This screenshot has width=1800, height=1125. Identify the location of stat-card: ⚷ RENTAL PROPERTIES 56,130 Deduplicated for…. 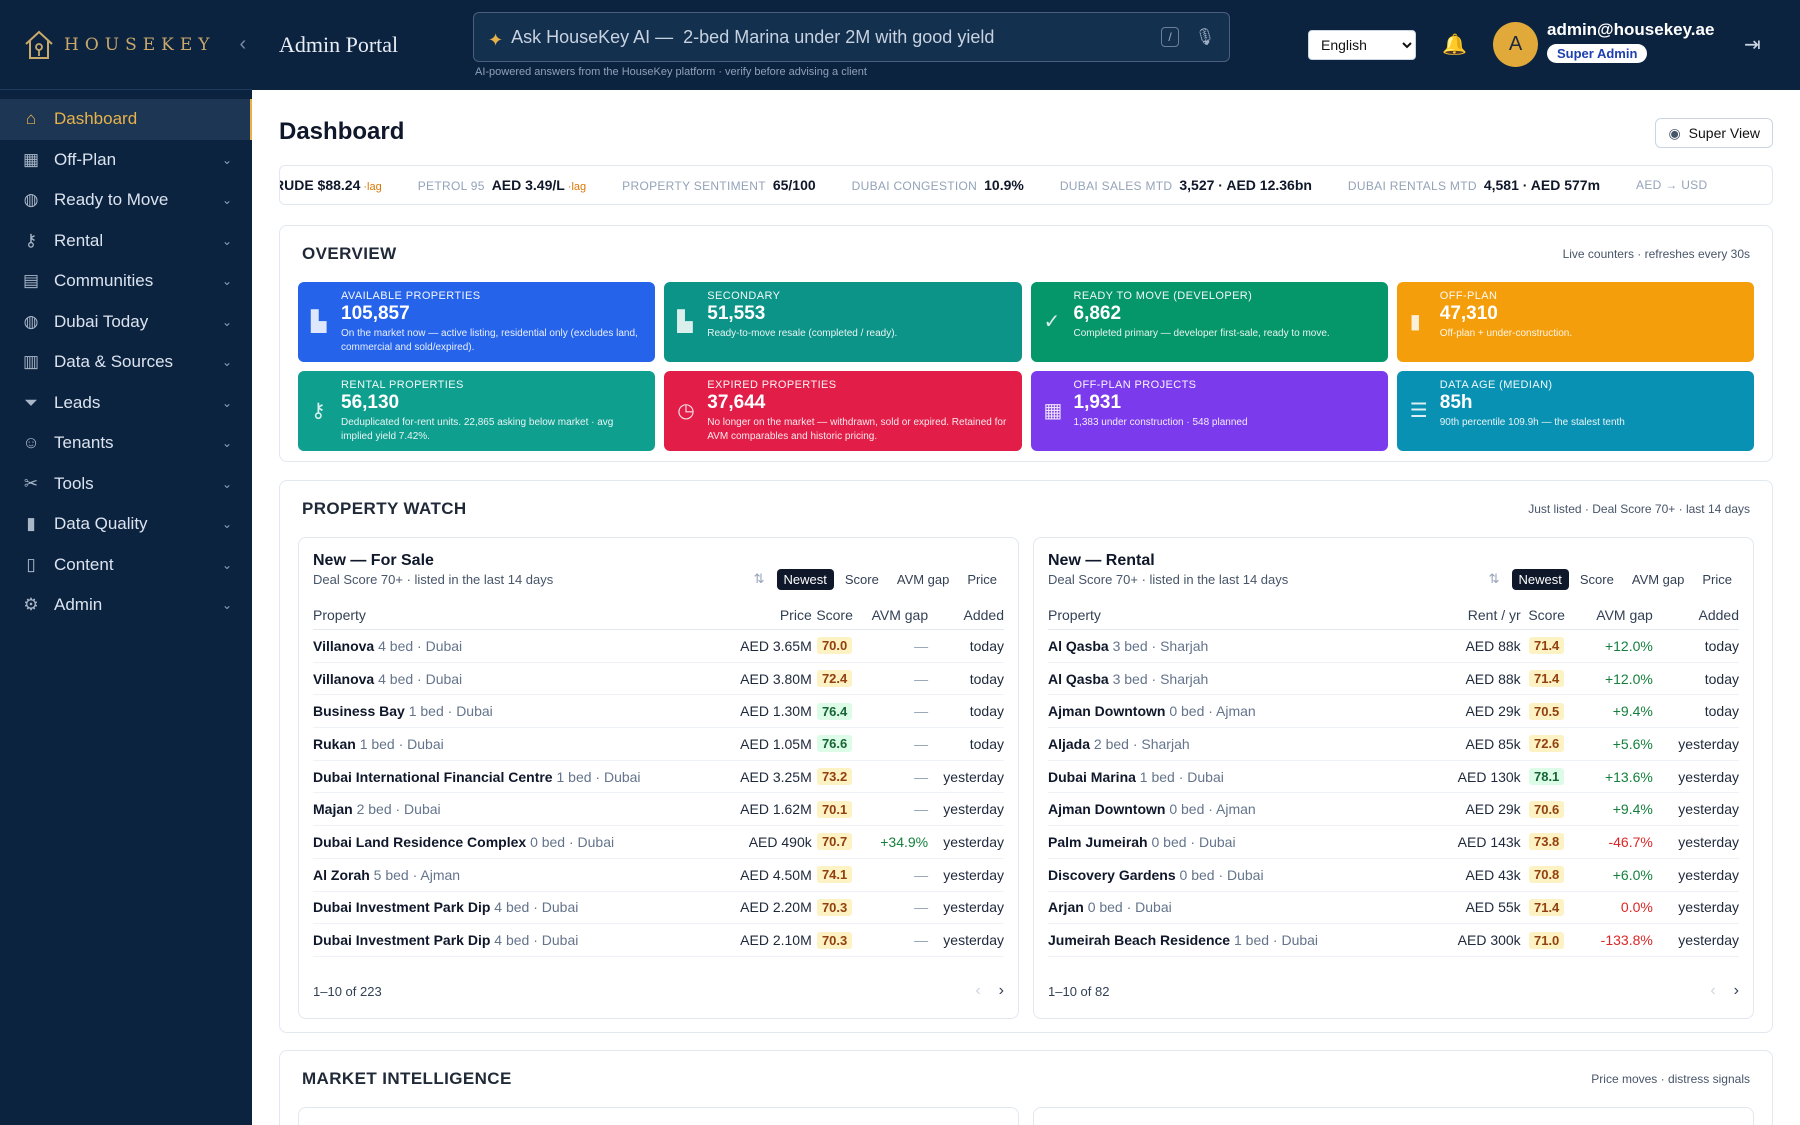
(477, 411).